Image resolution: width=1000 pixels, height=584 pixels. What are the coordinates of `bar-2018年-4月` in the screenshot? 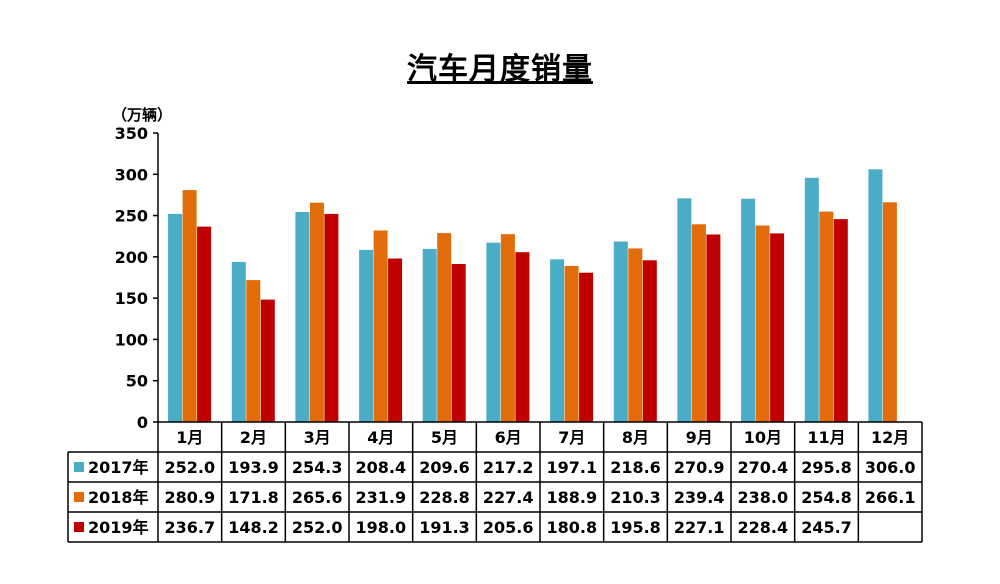 It's located at (380, 326).